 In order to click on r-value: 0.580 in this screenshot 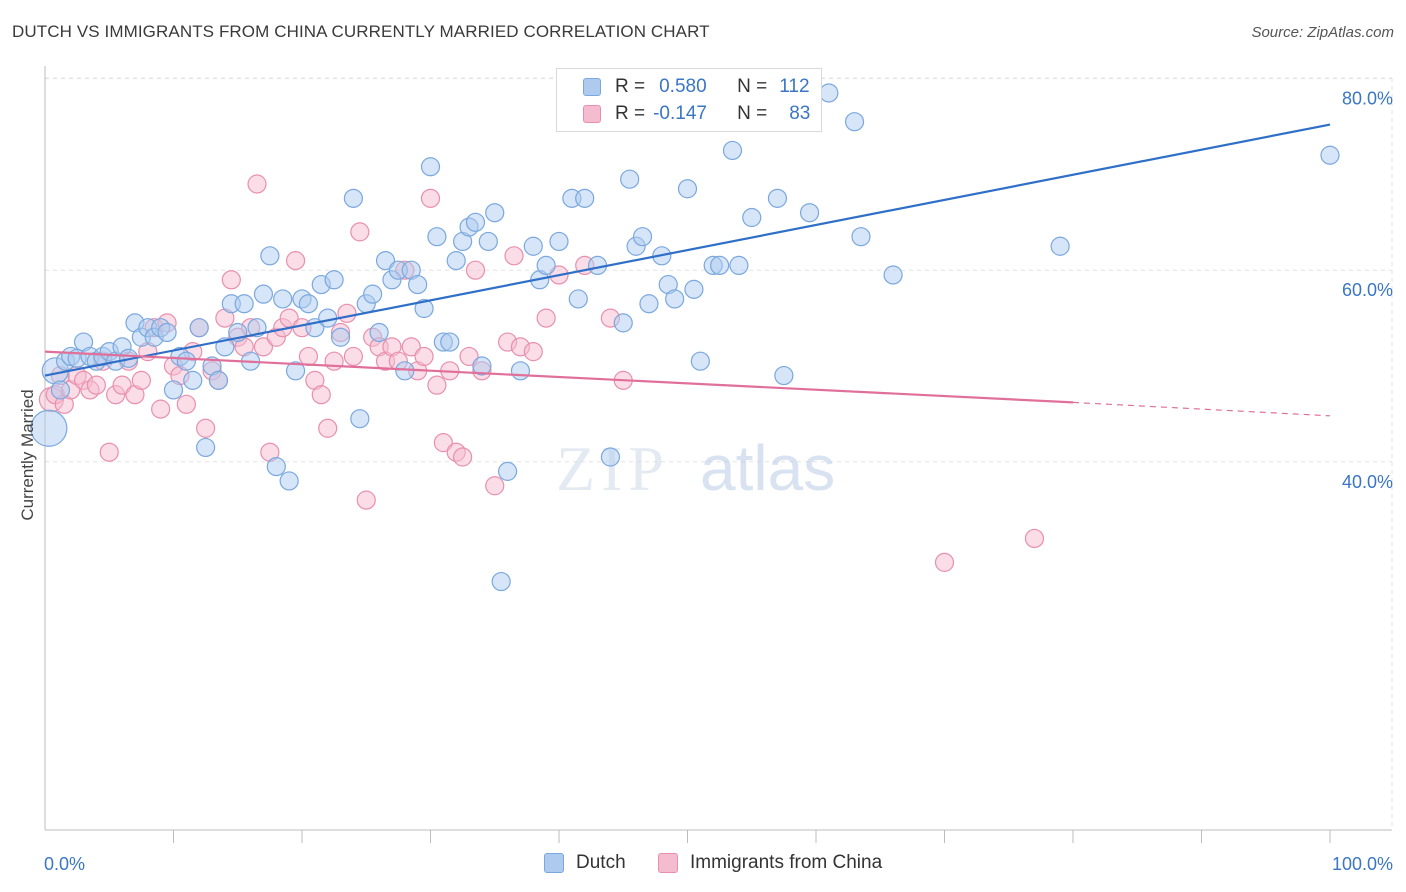, I will do `click(683, 86)`.